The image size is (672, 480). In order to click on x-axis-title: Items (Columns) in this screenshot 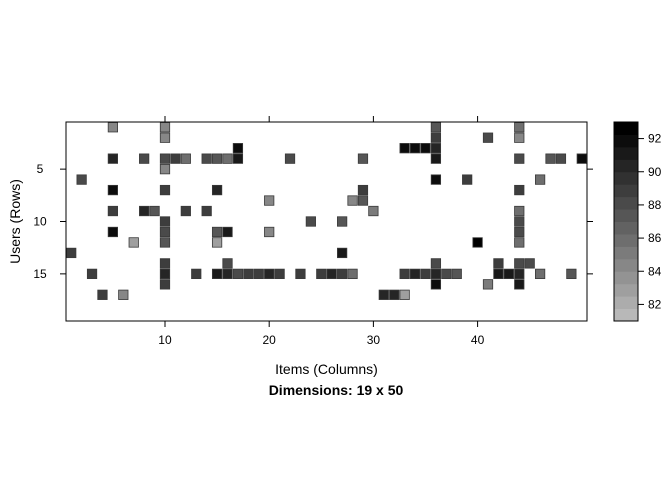, I will do `click(326, 369)`.